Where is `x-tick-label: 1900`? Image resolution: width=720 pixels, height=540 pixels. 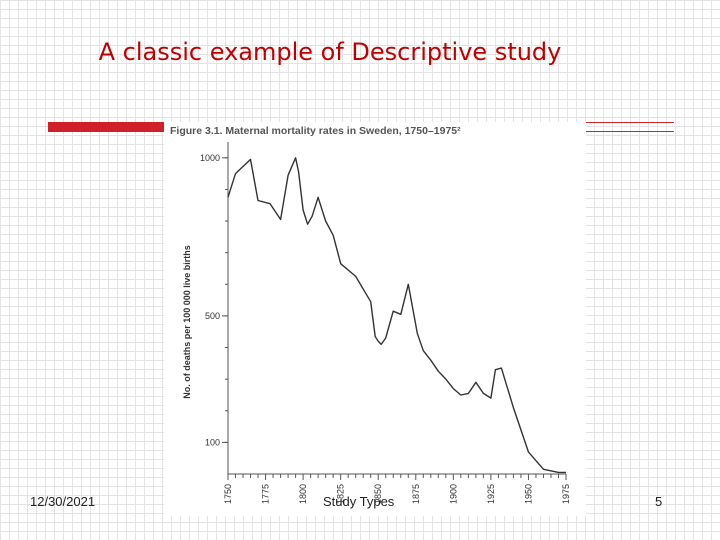
x-tick-label: 1900 is located at coordinates (453, 494).